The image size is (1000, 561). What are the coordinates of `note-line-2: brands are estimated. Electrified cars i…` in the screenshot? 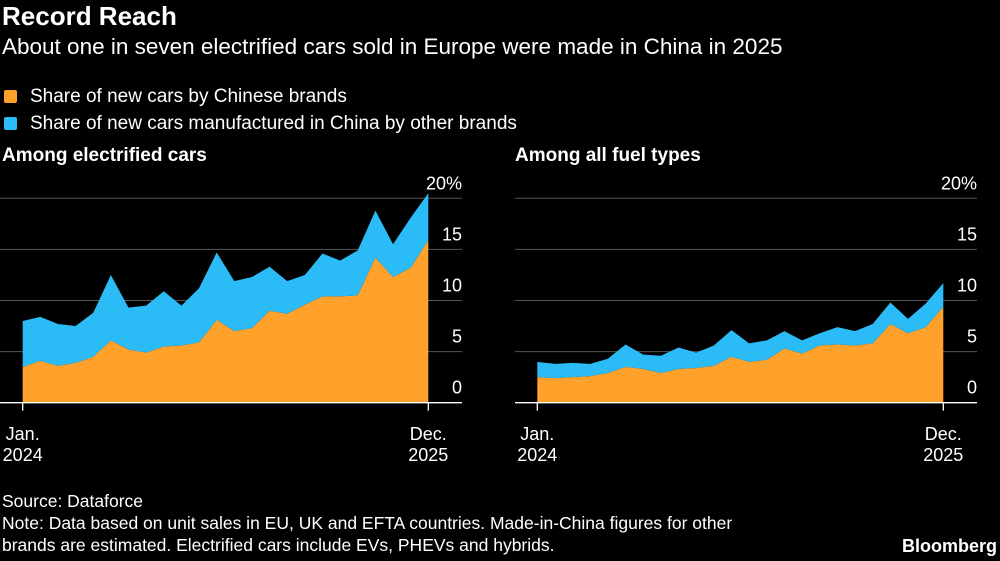 It's located at (278, 545).